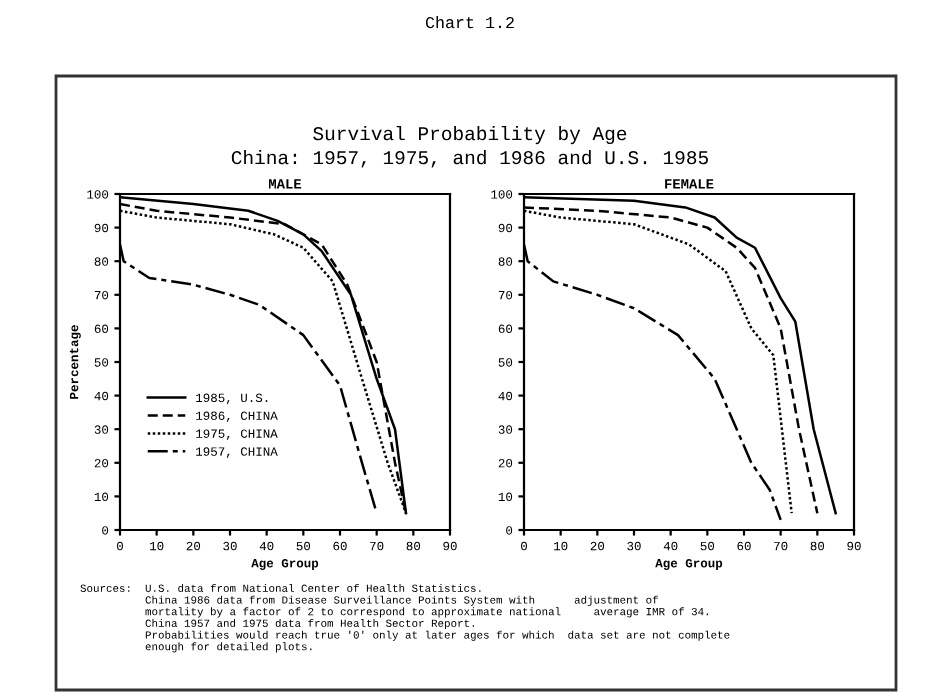 The height and width of the screenshot is (698, 940). I want to click on caption: Chart 1.2, so click(469, 22).